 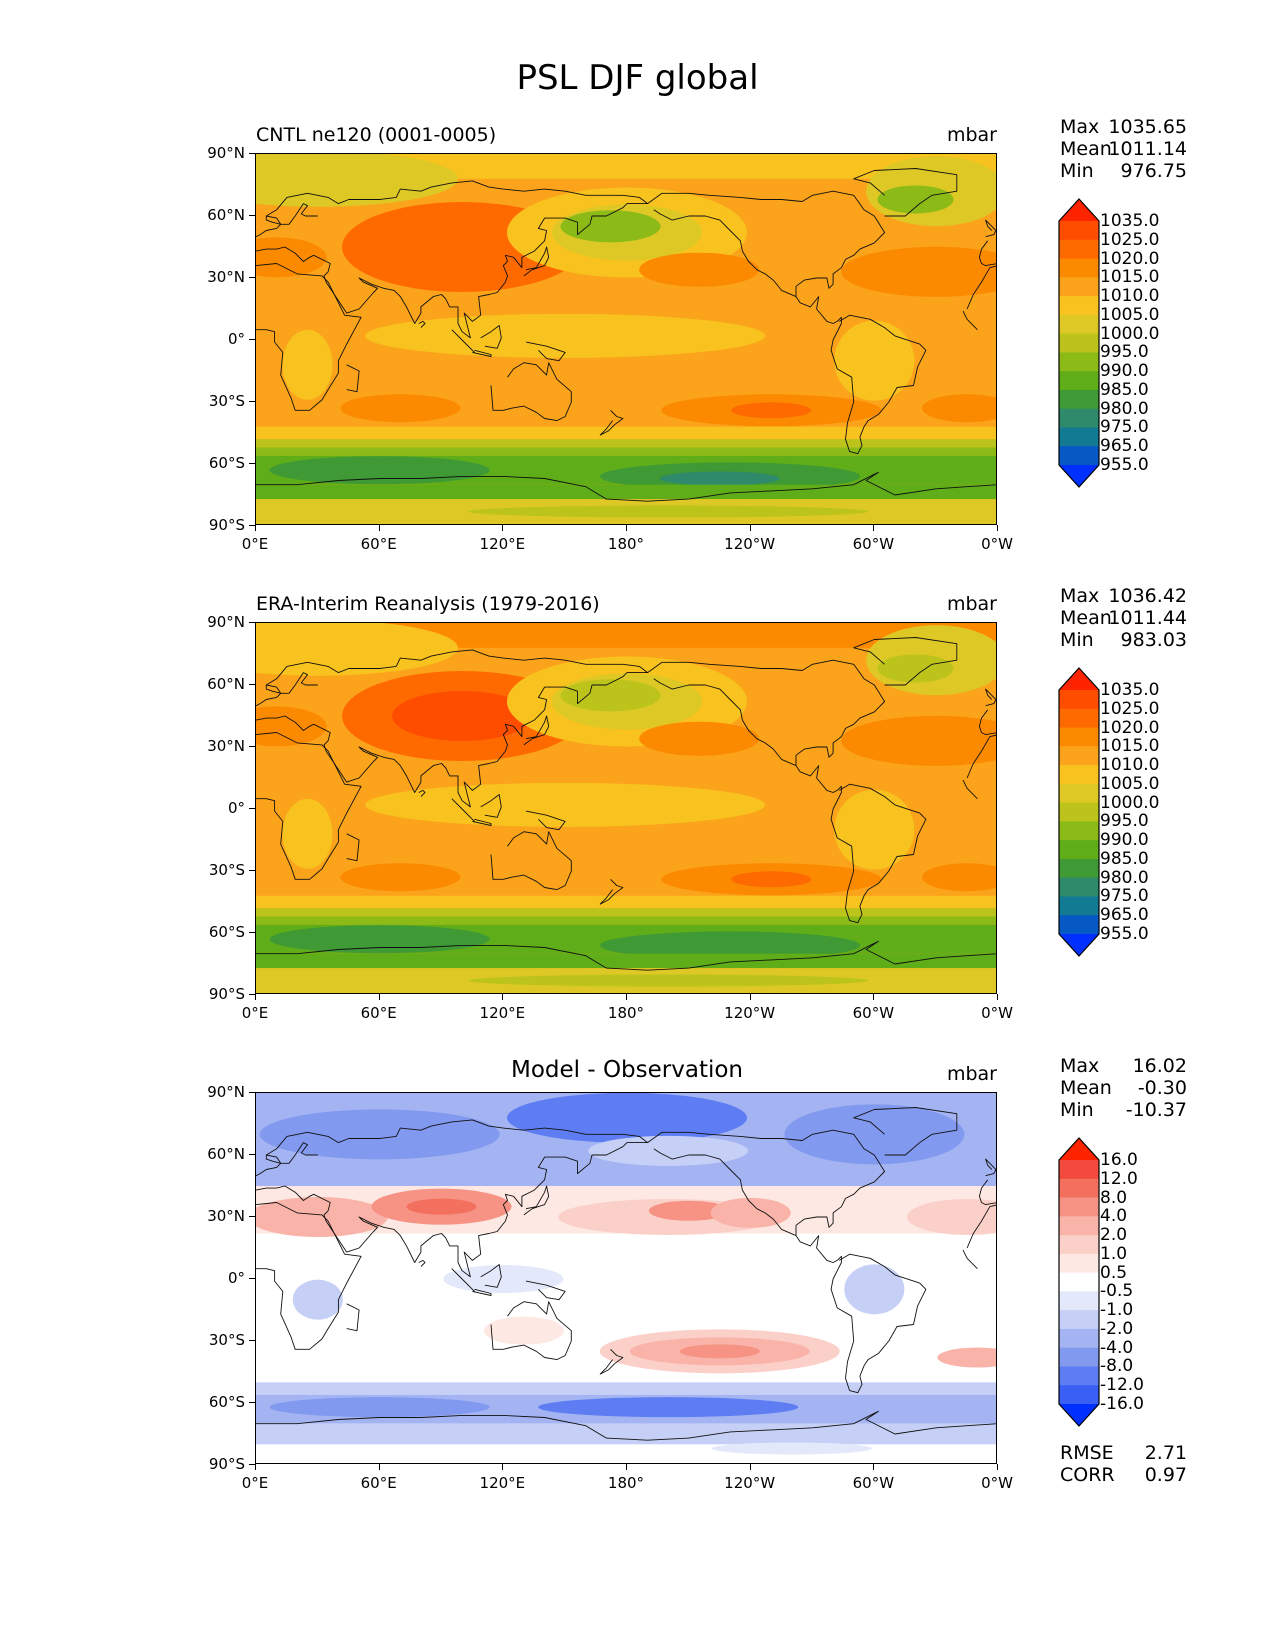 I want to click on x-tick-label: 0°W, so click(x=997, y=1483).